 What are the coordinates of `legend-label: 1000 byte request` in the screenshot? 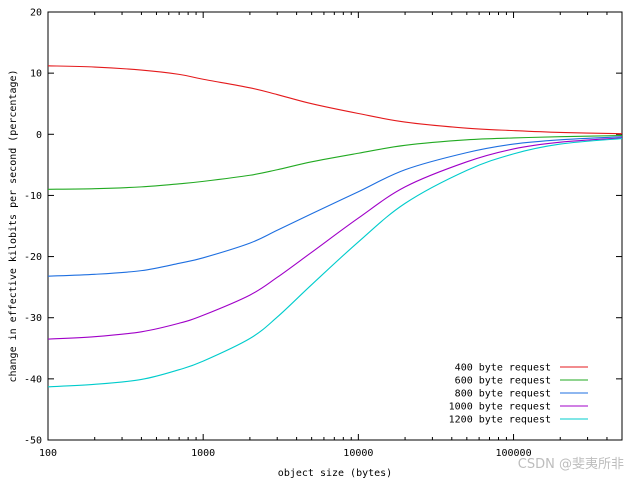 It's located at (500, 407).